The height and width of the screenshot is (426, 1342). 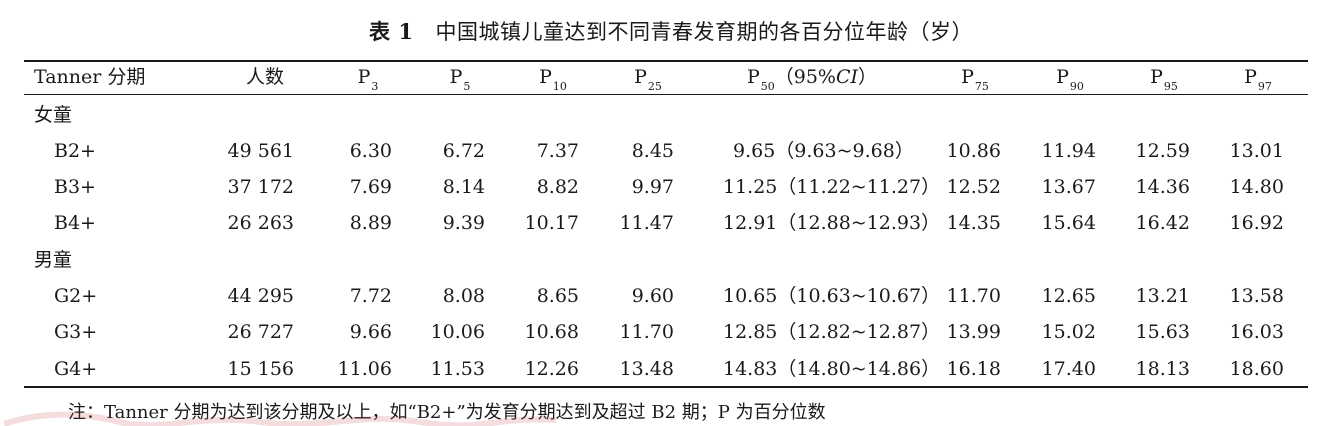 What do you see at coordinates (370, 296) in the screenshot?
I see `row-p3: 7.72` at bounding box center [370, 296].